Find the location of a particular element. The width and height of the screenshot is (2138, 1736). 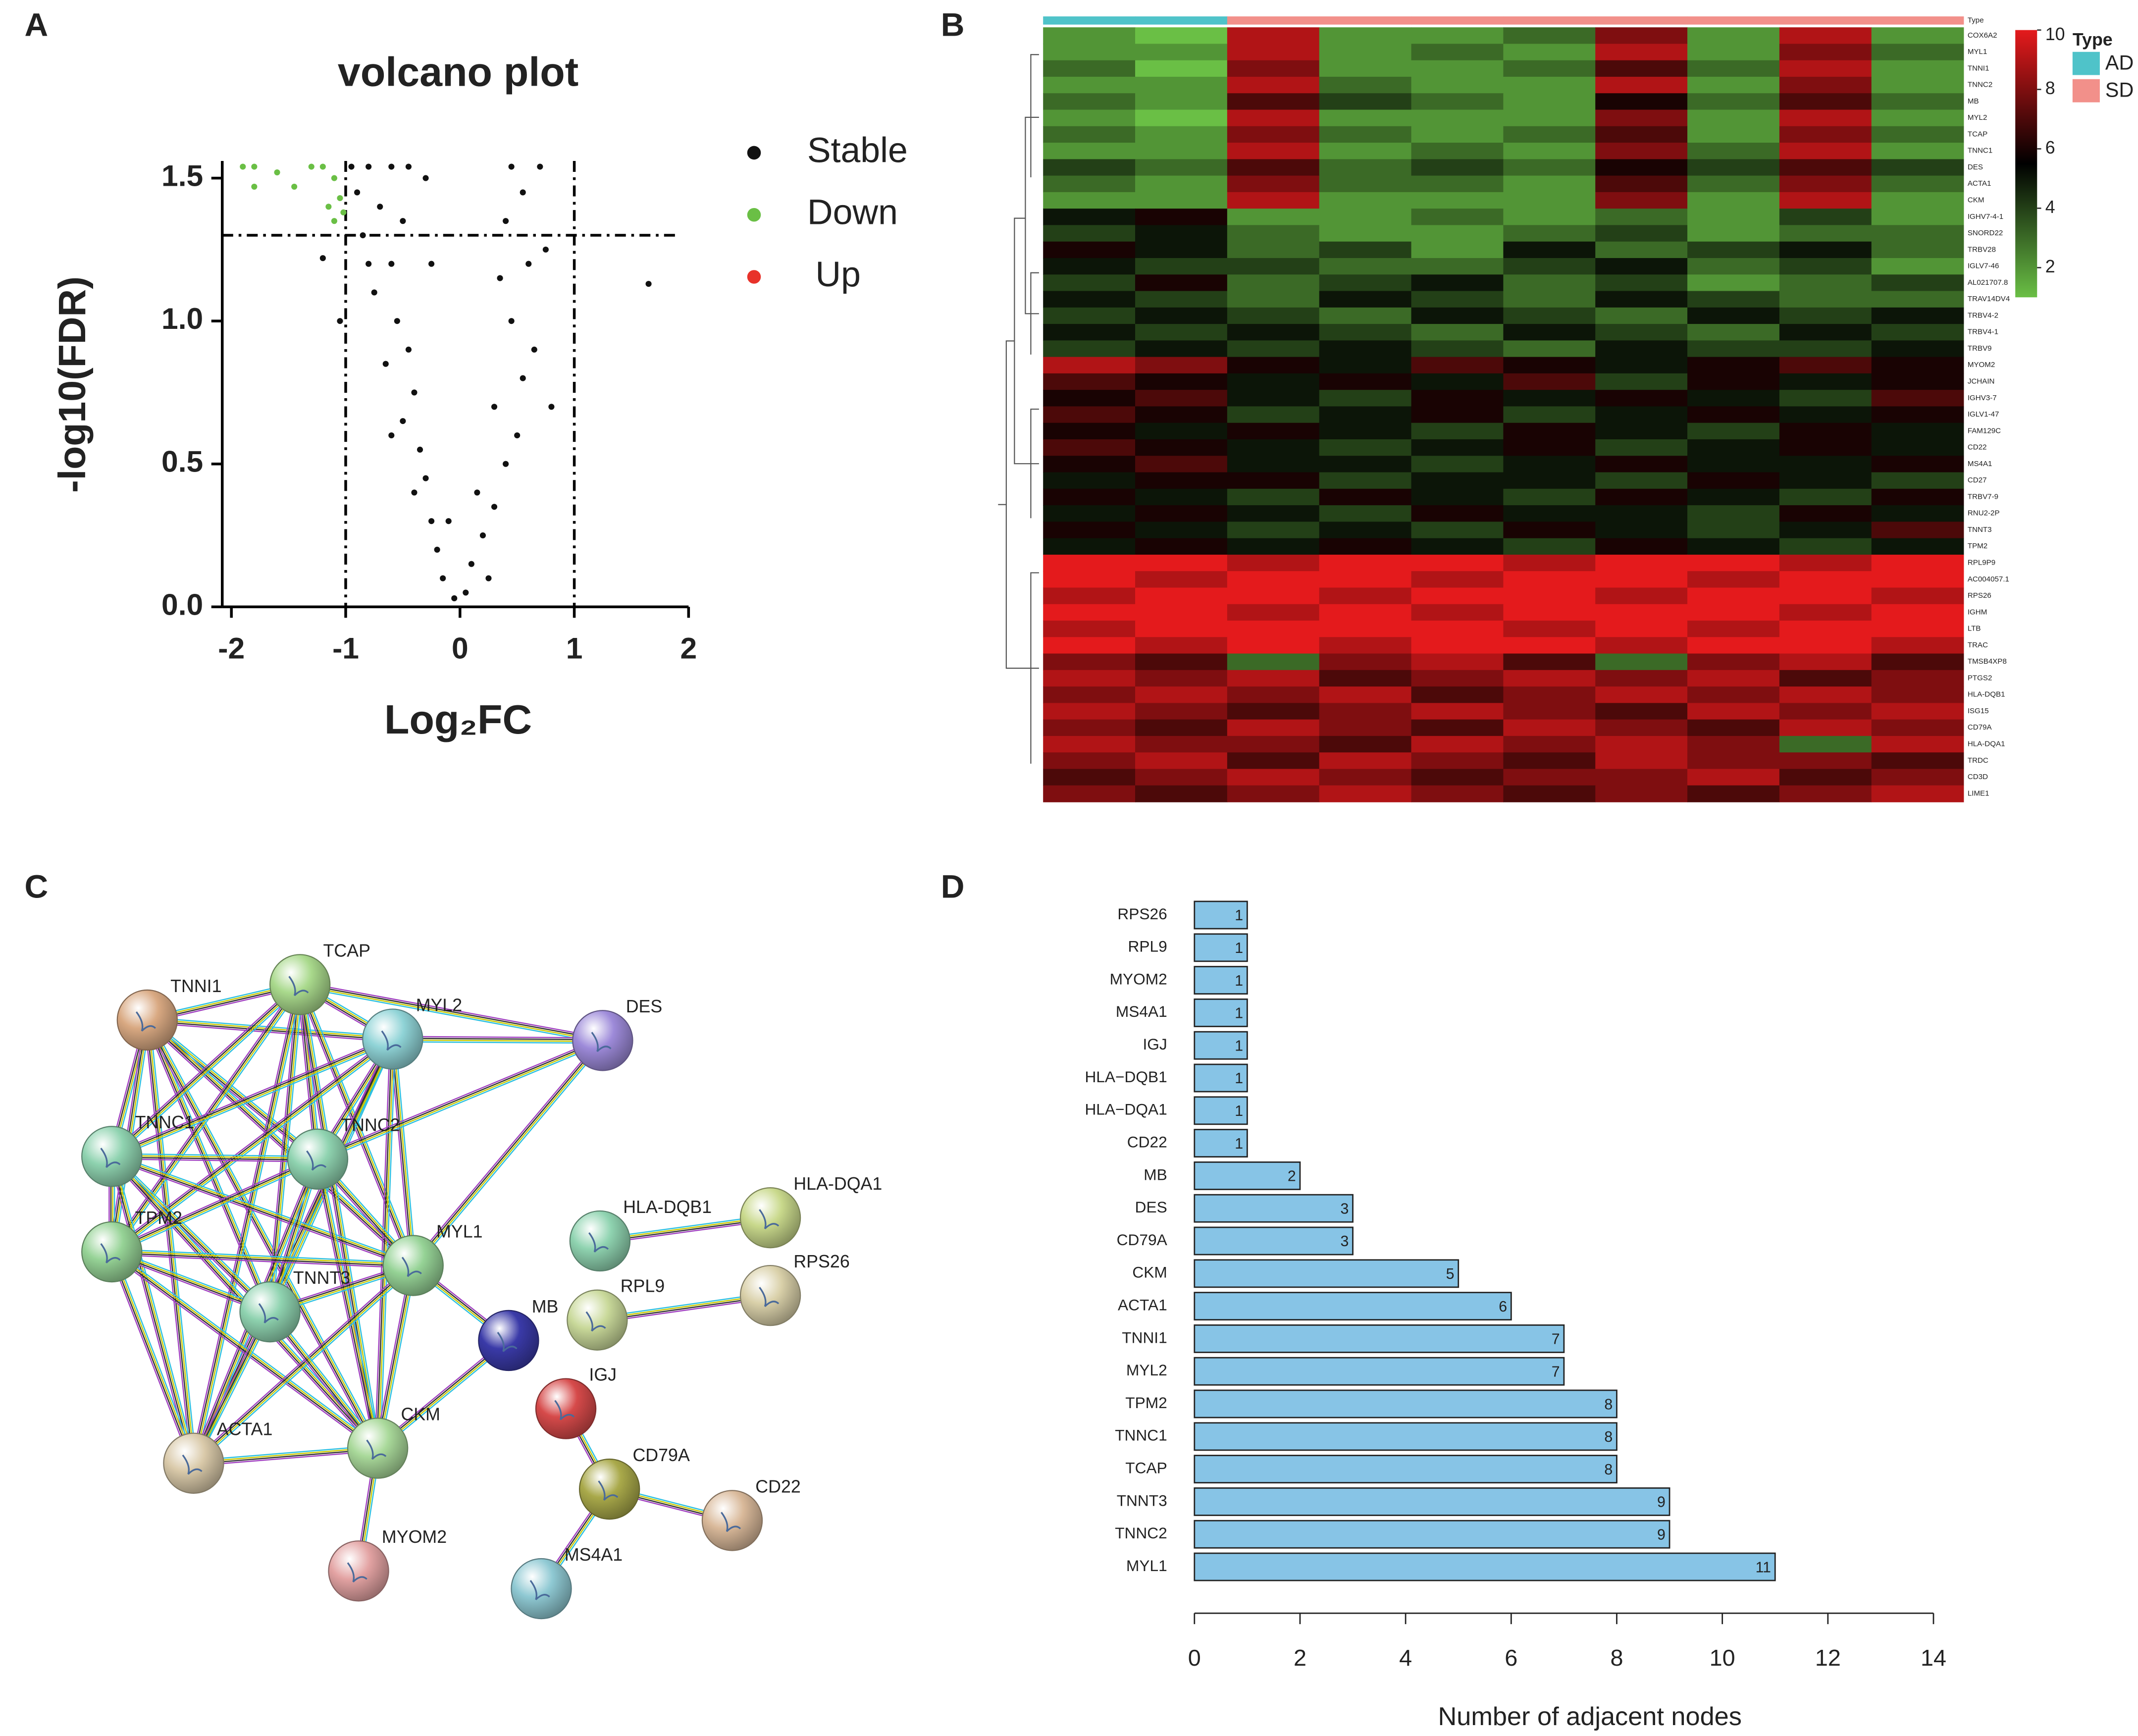

value-label: 6 is located at coordinates (1503, 1307).